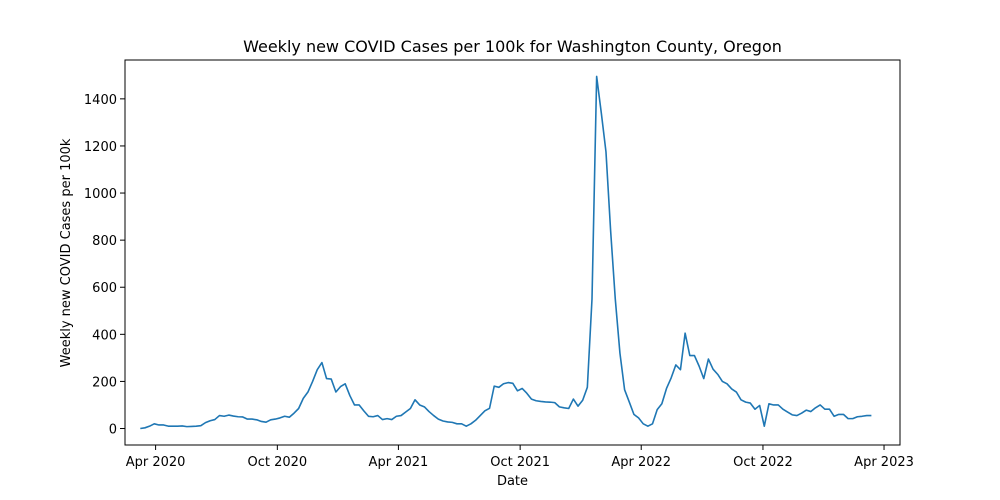 The image size is (1000, 500). What do you see at coordinates (66, 252) in the screenshot?
I see `y-axis-label: Weekly new COVID Cases per 100k` at bounding box center [66, 252].